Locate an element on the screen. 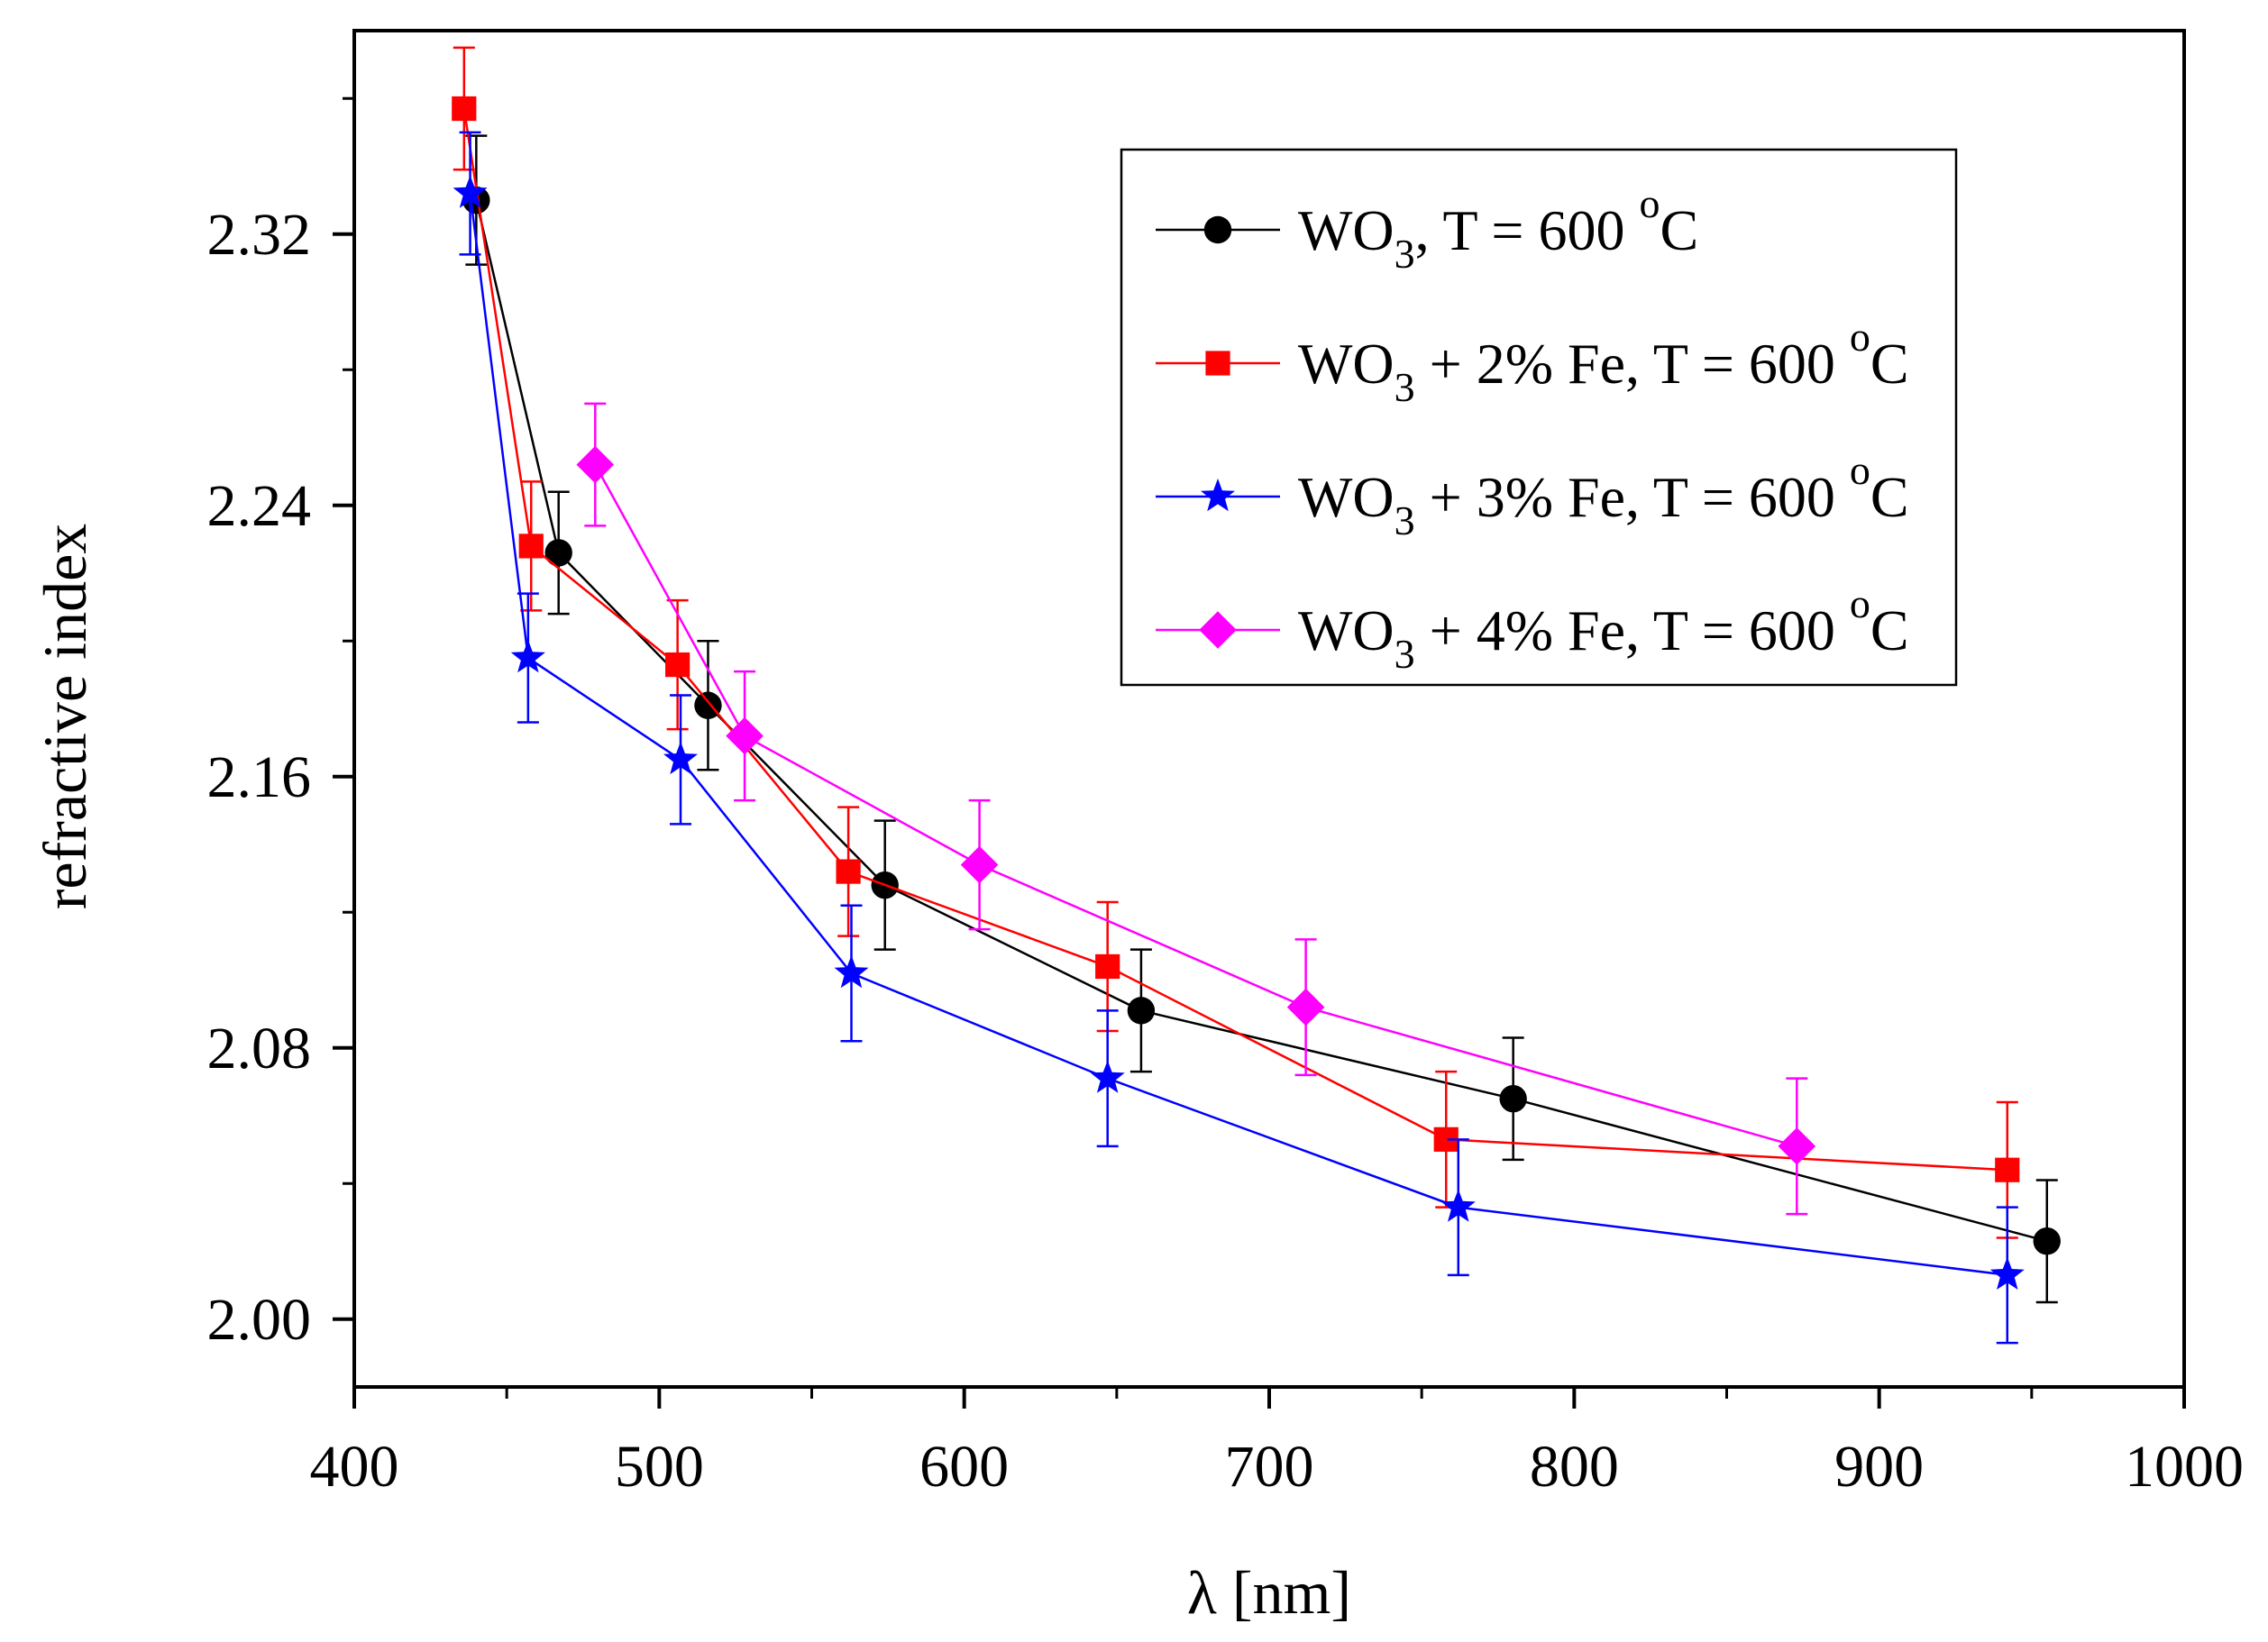  legend-box is located at coordinates (1539, 418).